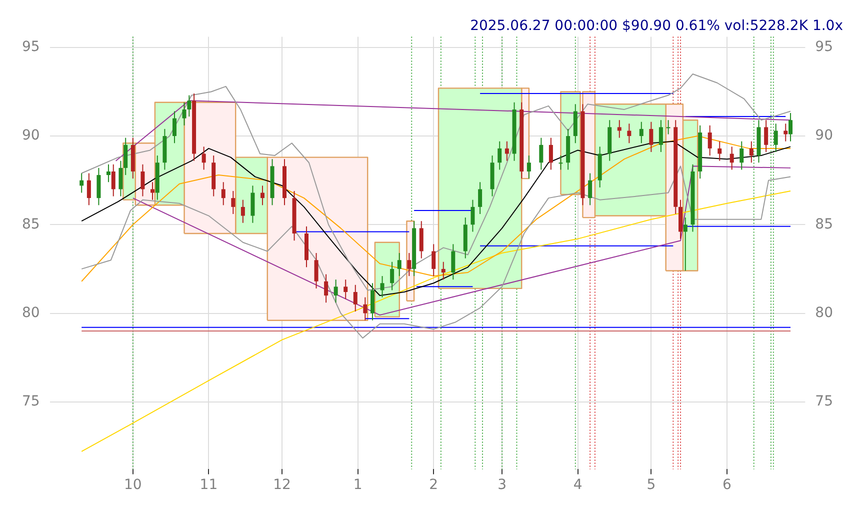 This screenshot has height=505, width=855. What do you see at coordinates (824, 402) in the screenshot?
I see `y2-tick-label: 75` at bounding box center [824, 402].